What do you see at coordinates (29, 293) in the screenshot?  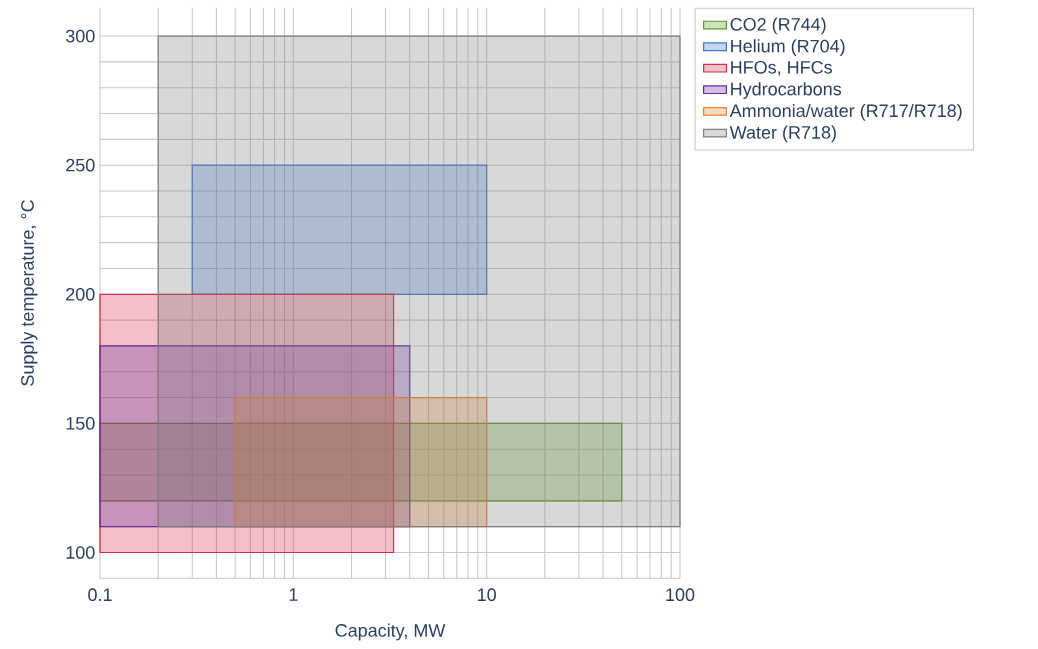 I see `y-axis-title: Supply temperature, °C` at bounding box center [29, 293].